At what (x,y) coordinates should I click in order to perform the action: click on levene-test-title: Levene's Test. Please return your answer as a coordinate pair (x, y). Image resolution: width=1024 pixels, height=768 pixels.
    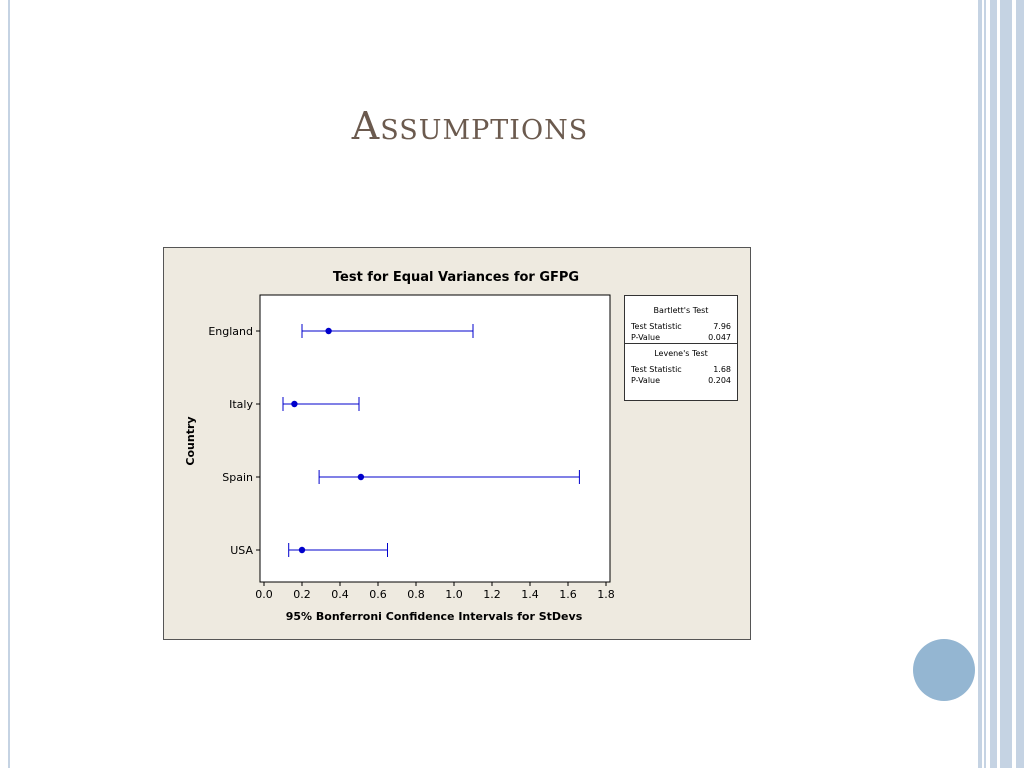
    Looking at the image, I should click on (681, 353).